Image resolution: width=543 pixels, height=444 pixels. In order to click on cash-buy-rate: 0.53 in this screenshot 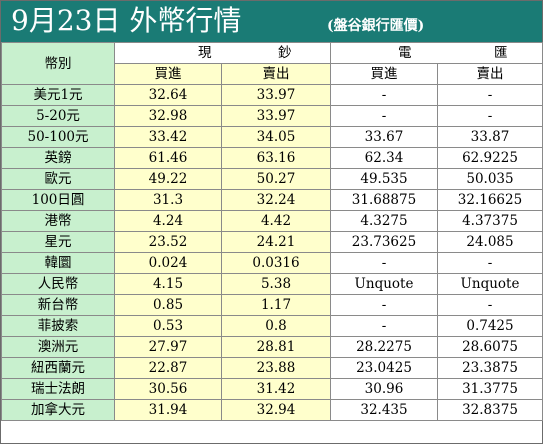, I will do `click(168, 326)`.